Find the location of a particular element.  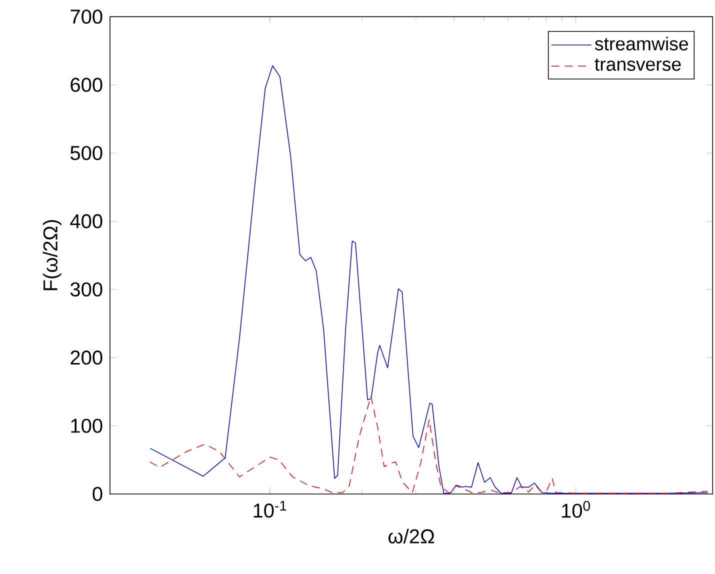

y-tick-label: 300 is located at coordinates (86, 289).